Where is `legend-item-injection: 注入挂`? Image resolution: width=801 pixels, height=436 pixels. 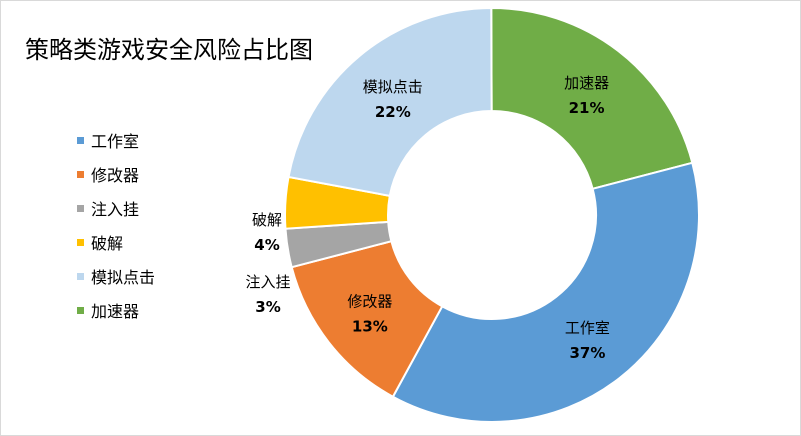 legend-item-injection: 注入挂 is located at coordinates (116, 208).